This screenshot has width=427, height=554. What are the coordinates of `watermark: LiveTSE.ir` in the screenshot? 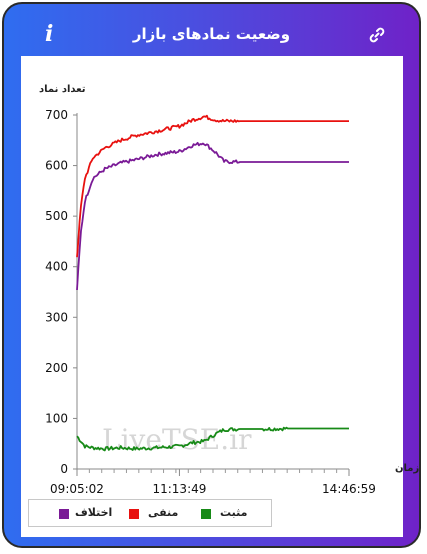 It's located at (177, 439).